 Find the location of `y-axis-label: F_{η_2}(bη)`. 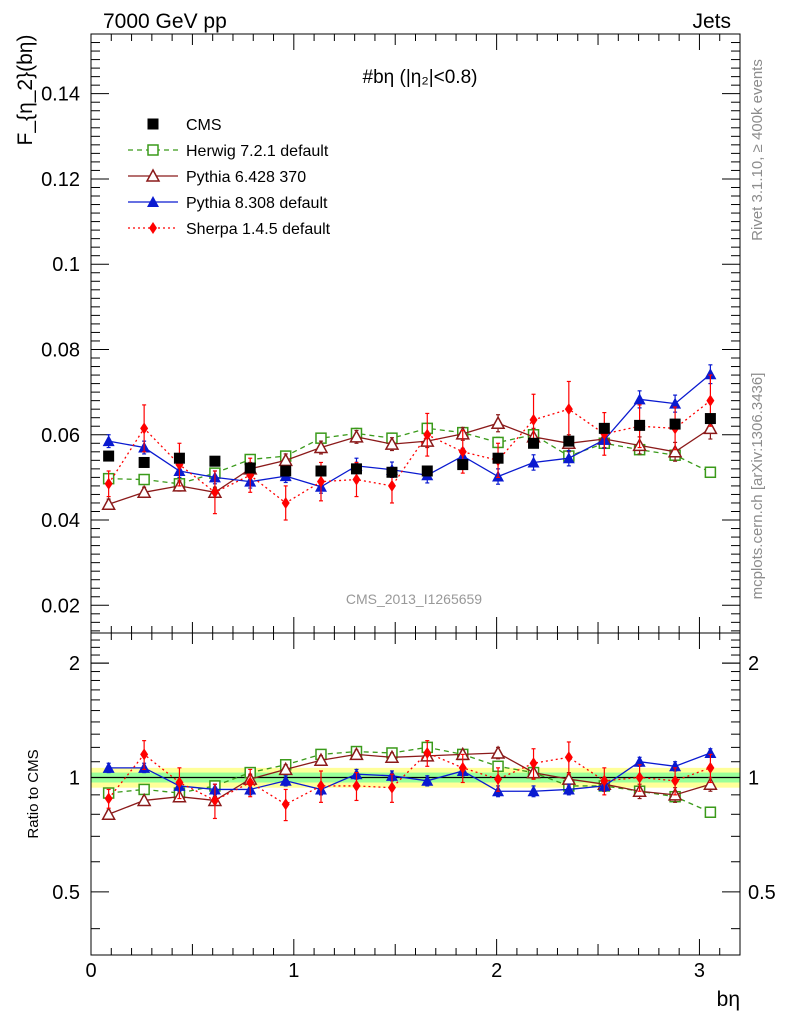

y-axis-label: F_{η_2}(bη) is located at coordinates (25, 90).